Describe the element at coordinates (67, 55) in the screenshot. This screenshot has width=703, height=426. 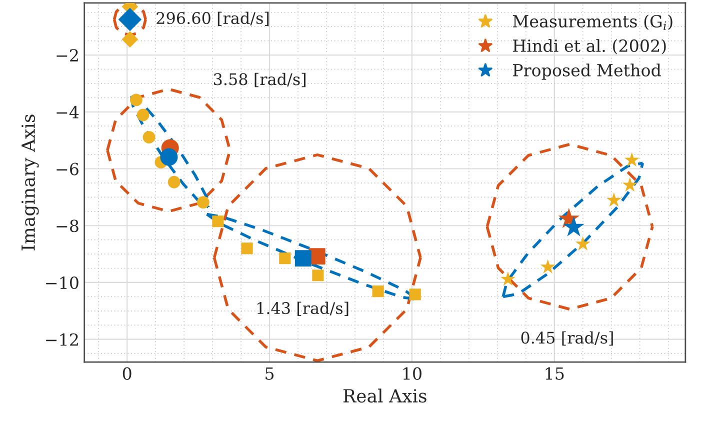
I see `y-tick-label: −2` at that location.